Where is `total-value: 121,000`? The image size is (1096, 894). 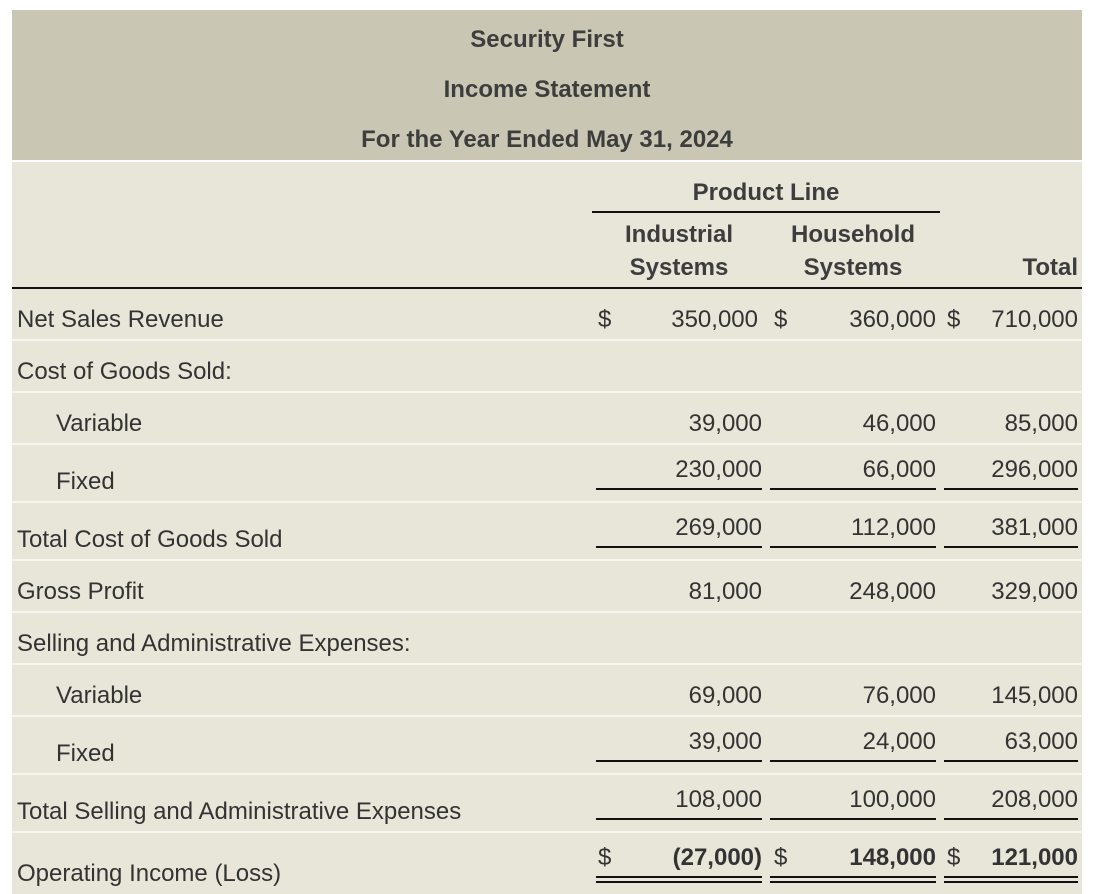 total-value: 121,000 is located at coordinates (1034, 857).